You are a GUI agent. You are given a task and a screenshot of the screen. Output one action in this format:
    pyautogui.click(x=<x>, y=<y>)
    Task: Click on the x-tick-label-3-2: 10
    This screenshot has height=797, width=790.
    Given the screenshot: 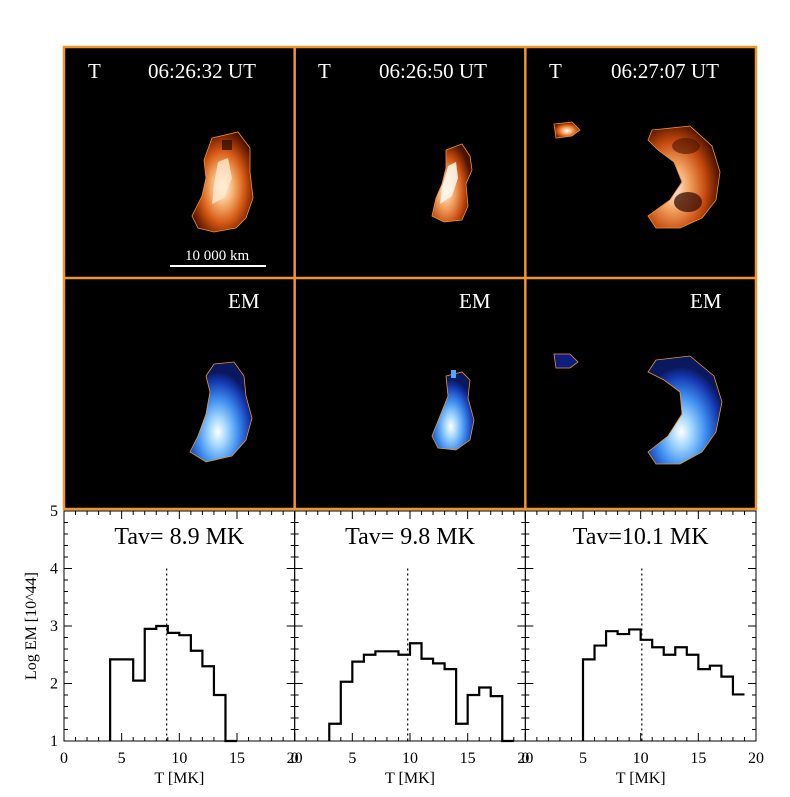 What is the action you would take?
    pyautogui.click(x=641, y=758)
    